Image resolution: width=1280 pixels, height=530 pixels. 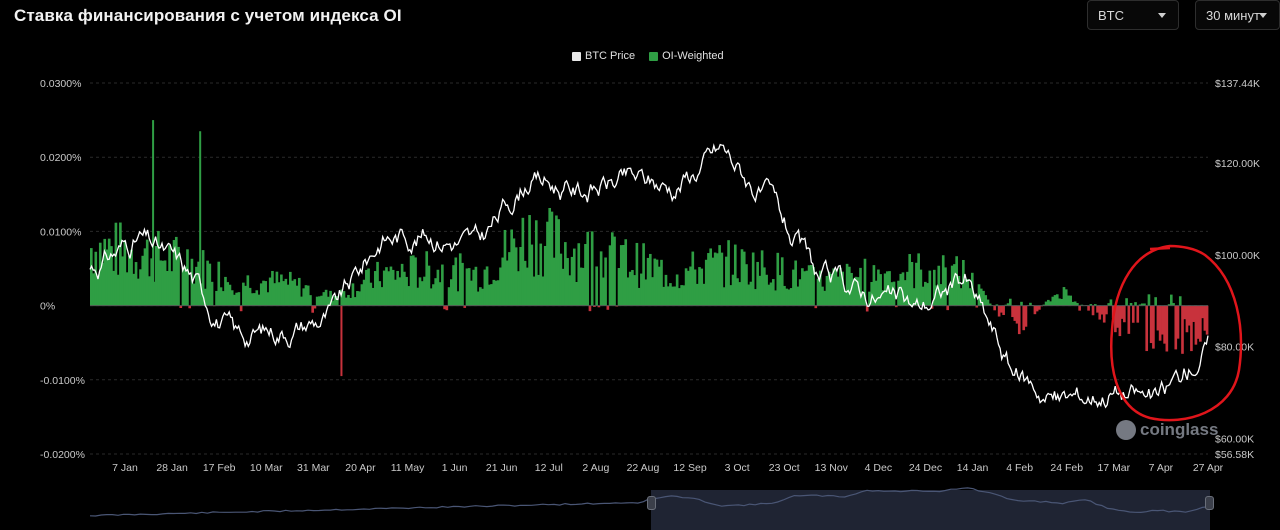 I want to click on legend-label-btc-price: BTC Price, so click(x=610, y=56).